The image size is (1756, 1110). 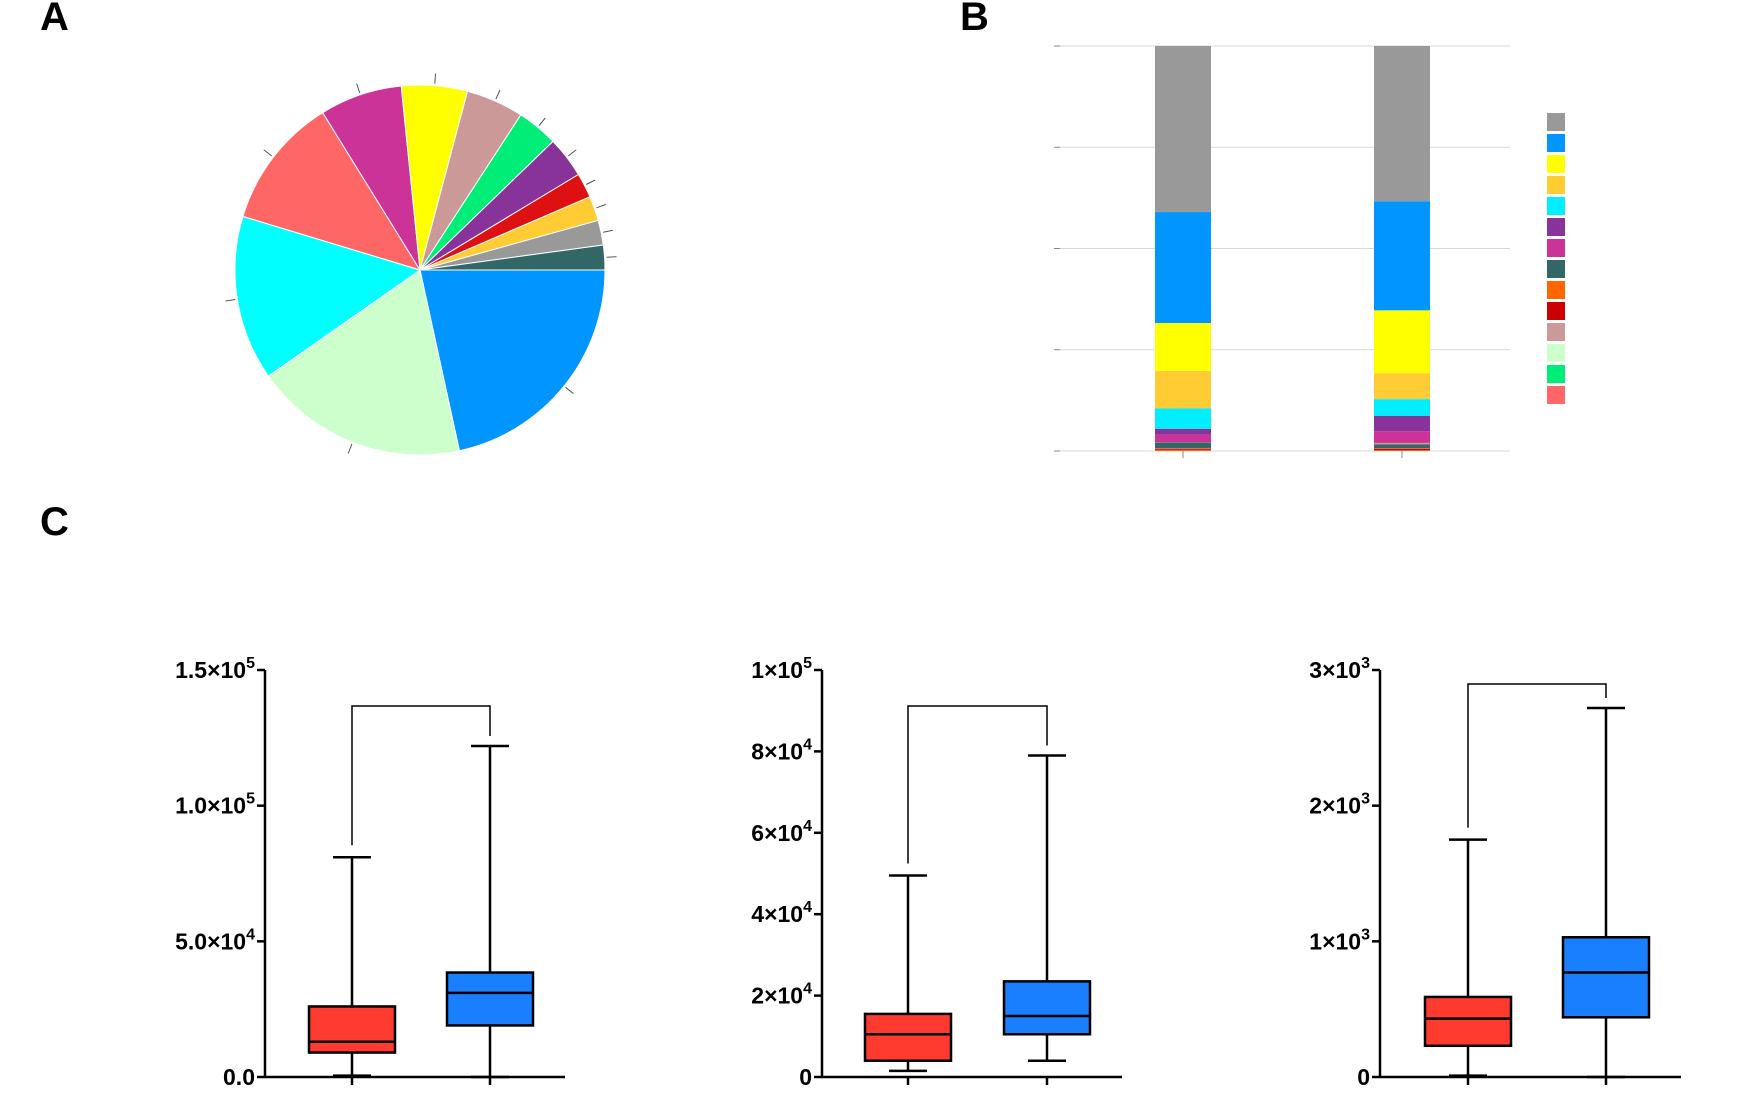 I want to click on y-tick-label: 5.0×10⁴, so click(x=215, y=940).